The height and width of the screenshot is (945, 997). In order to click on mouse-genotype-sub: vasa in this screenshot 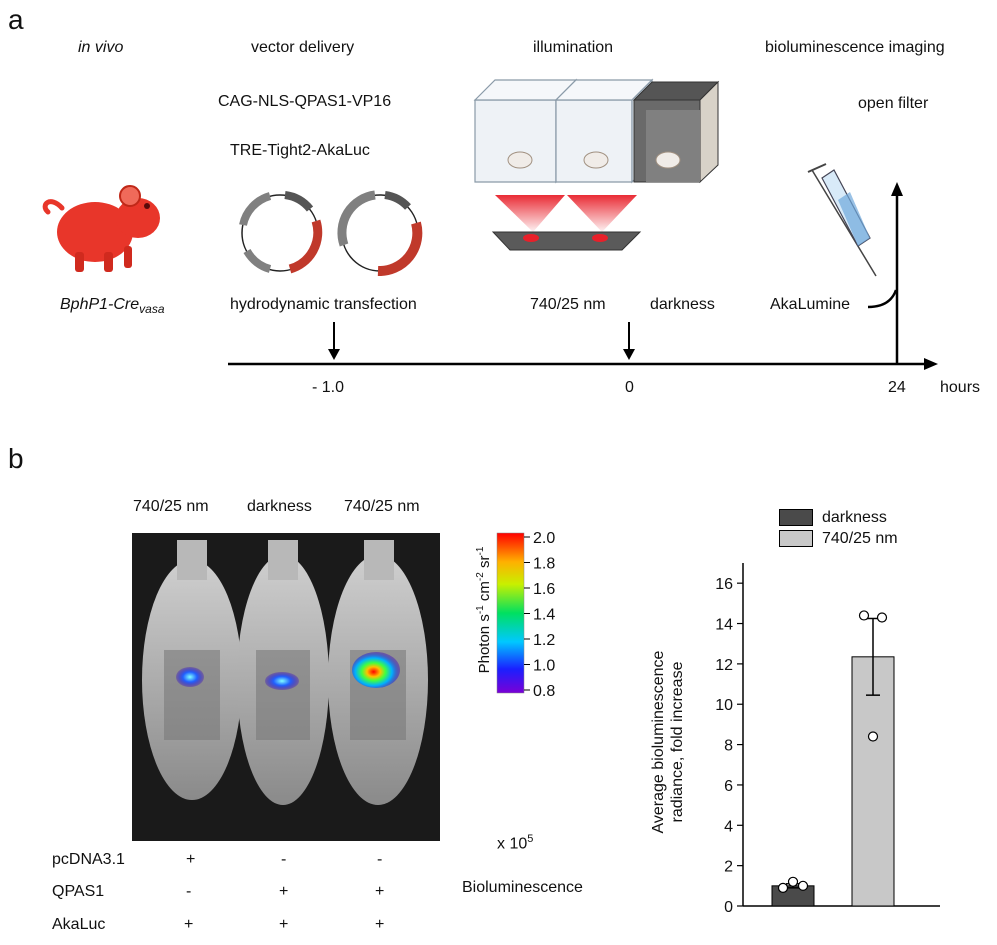, I will do `click(152, 309)`.